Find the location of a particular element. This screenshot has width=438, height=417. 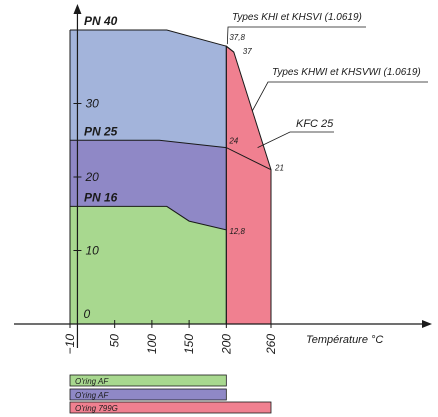

x-tick-label: 200 is located at coordinates (226, 344).